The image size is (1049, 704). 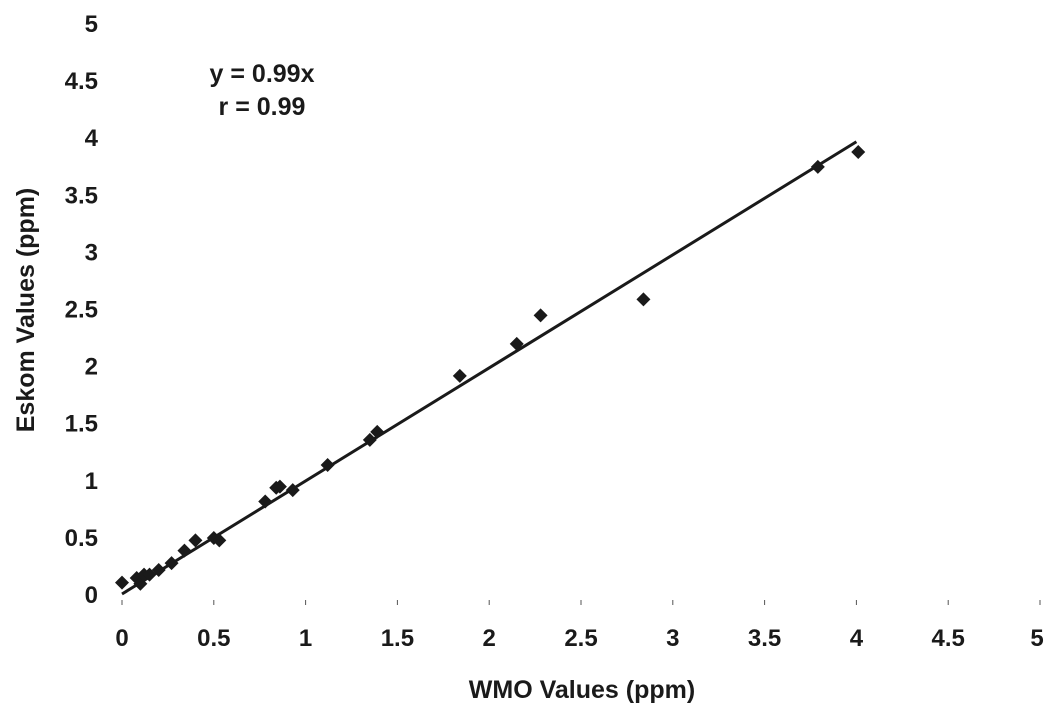 What do you see at coordinates (1036, 638) in the screenshot?
I see `x-tick-label: 5` at bounding box center [1036, 638].